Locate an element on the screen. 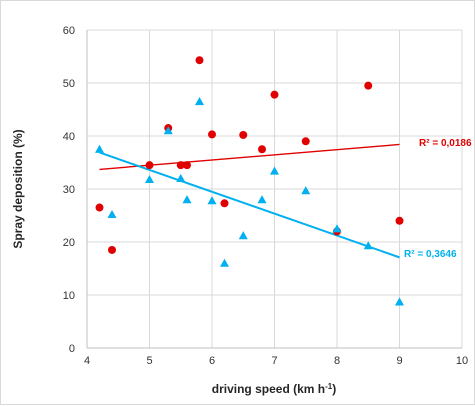  y-tick-label: 40 is located at coordinates (69, 137).